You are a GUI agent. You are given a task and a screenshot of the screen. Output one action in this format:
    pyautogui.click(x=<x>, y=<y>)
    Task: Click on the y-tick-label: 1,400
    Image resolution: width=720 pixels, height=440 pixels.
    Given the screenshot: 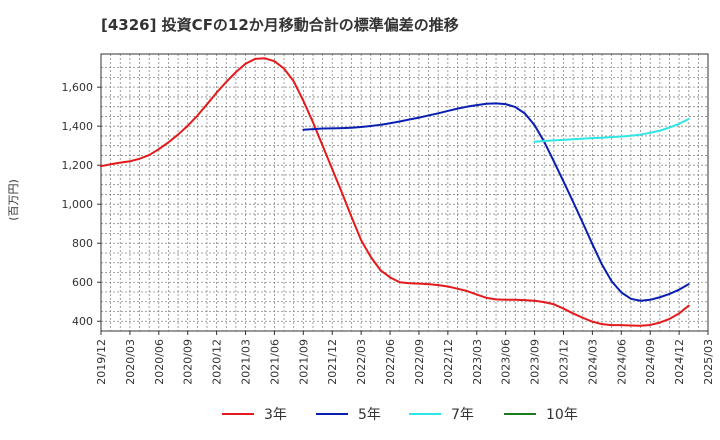 What is the action you would take?
    pyautogui.click(x=78, y=126)
    